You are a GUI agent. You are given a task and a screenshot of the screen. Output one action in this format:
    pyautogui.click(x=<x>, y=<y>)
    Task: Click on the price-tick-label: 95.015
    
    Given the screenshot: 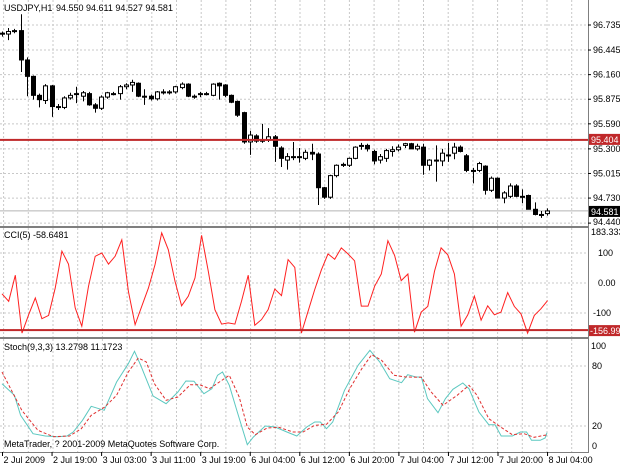 What is the action you would take?
    pyautogui.click(x=606, y=173)
    